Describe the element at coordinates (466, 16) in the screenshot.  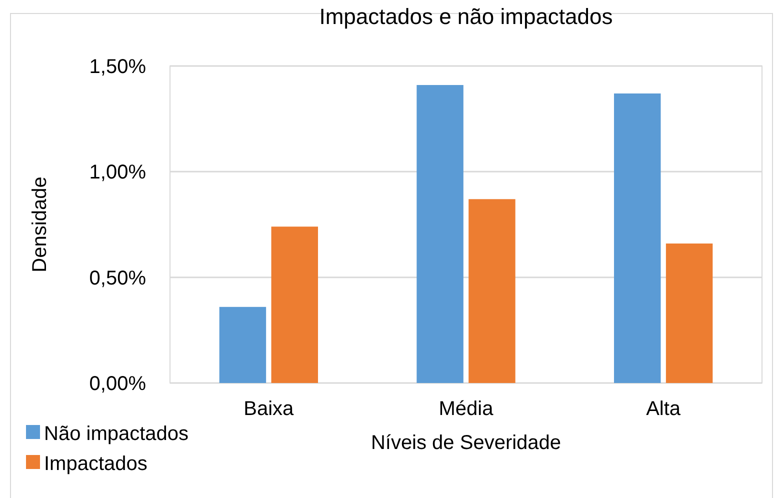
I see `chart-title: Impactados e não impactados` at that location.